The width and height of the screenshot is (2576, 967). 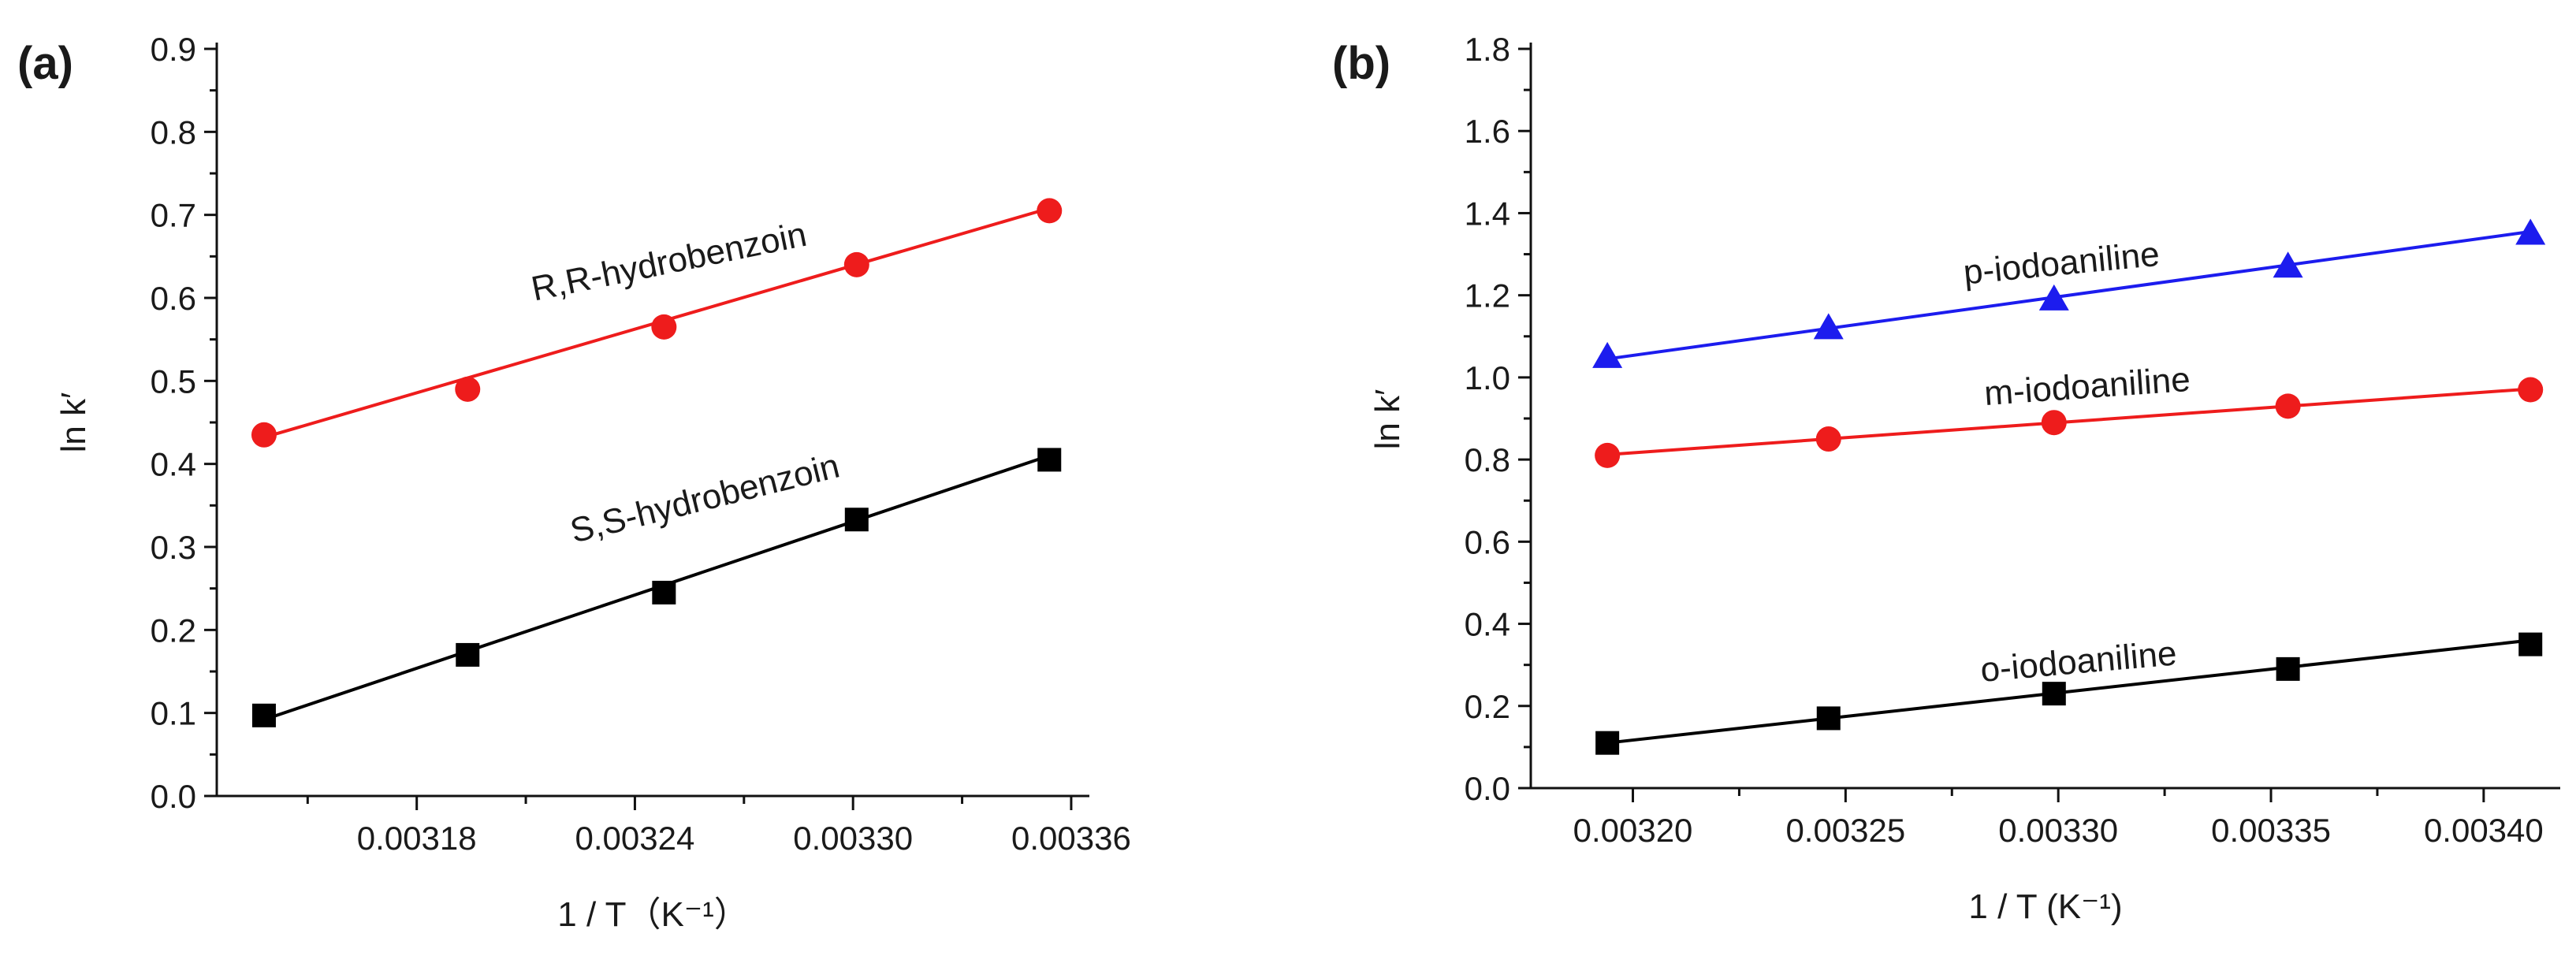 What do you see at coordinates (173, 49) in the screenshot?
I see `panel-a-y-tick-label: 0.9` at bounding box center [173, 49].